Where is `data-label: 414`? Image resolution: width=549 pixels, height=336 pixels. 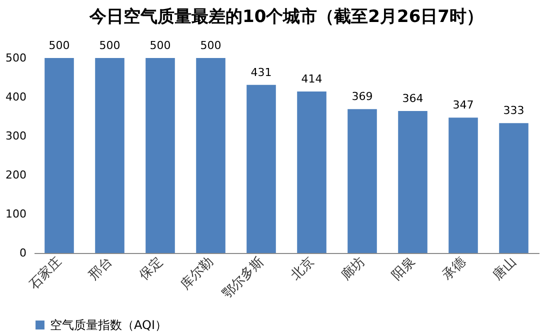
data-label: 414 is located at coordinates (311, 79).